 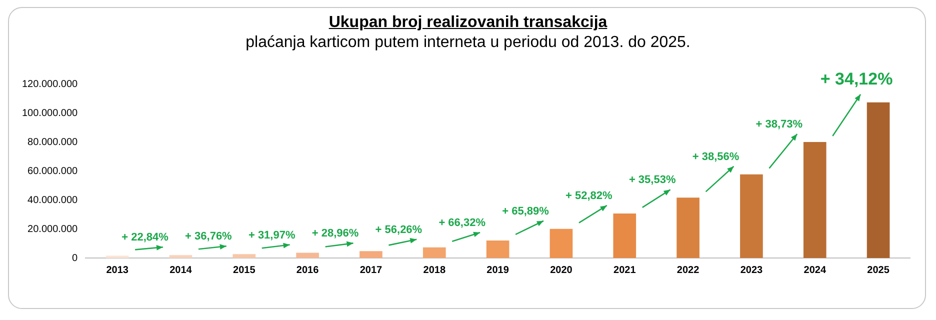 I want to click on annotation: + 66,32%, so click(x=462, y=222).